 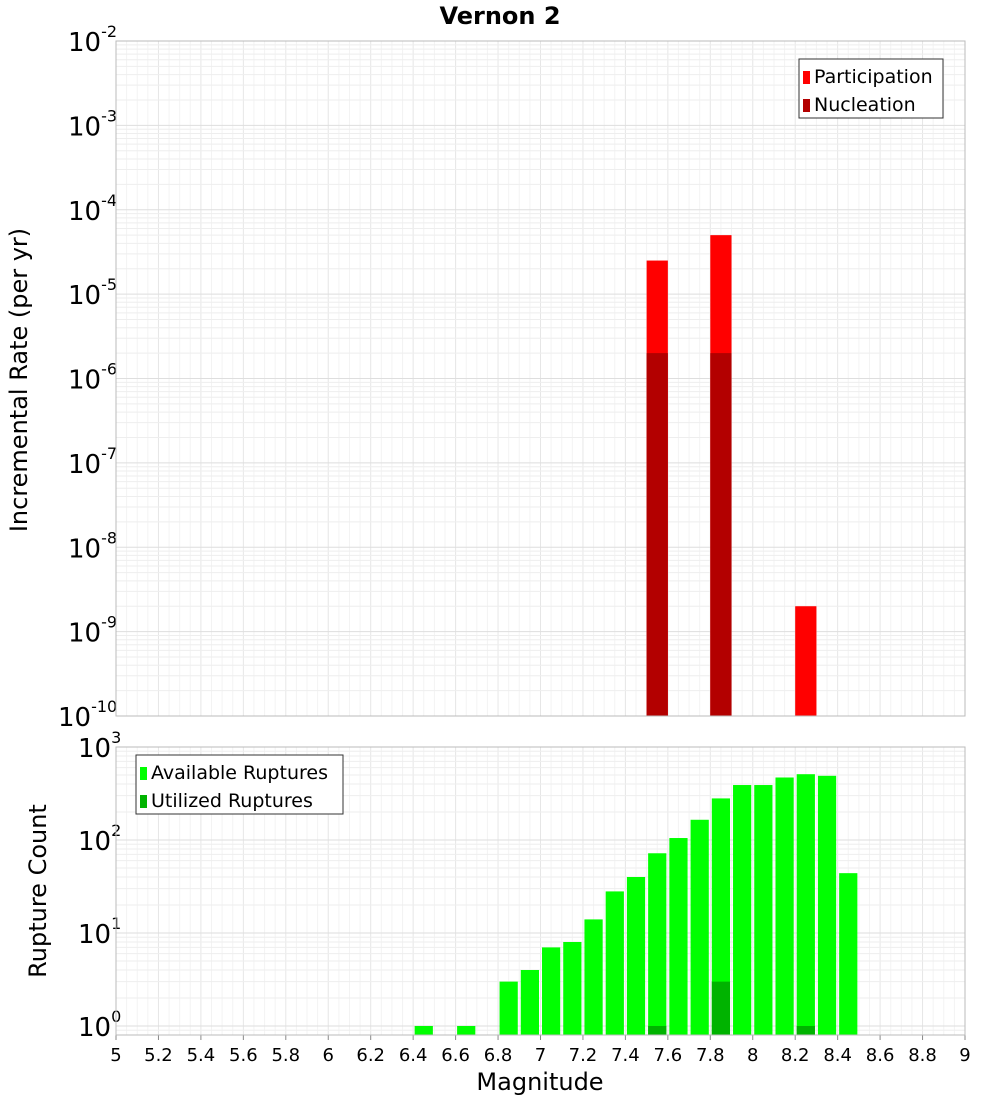 I want to click on x-tick-label: 7.4, so click(x=625, y=1055).